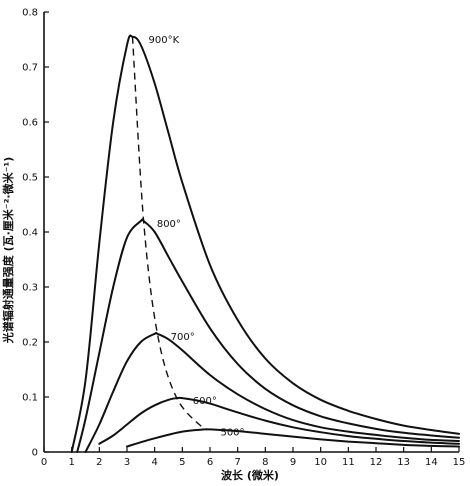 The width and height of the screenshot is (470, 486). Describe the element at coordinates (232, 432) in the screenshot. I see `series-label: 500°` at that location.